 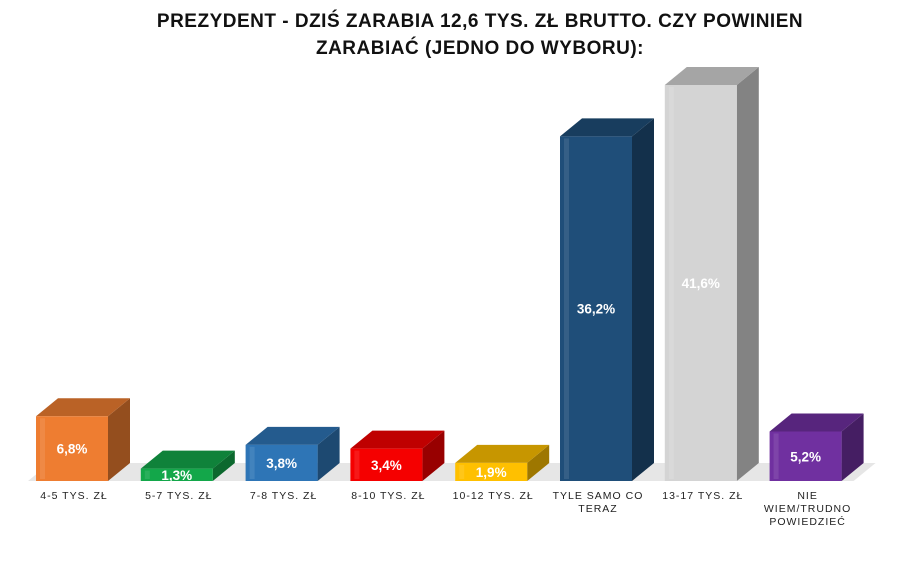 What do you see at coordinates (178, 496) in the screenshot?
I see `category-label-1: 5-7 TYS. ZŁ` at bounding box center [178, 496].